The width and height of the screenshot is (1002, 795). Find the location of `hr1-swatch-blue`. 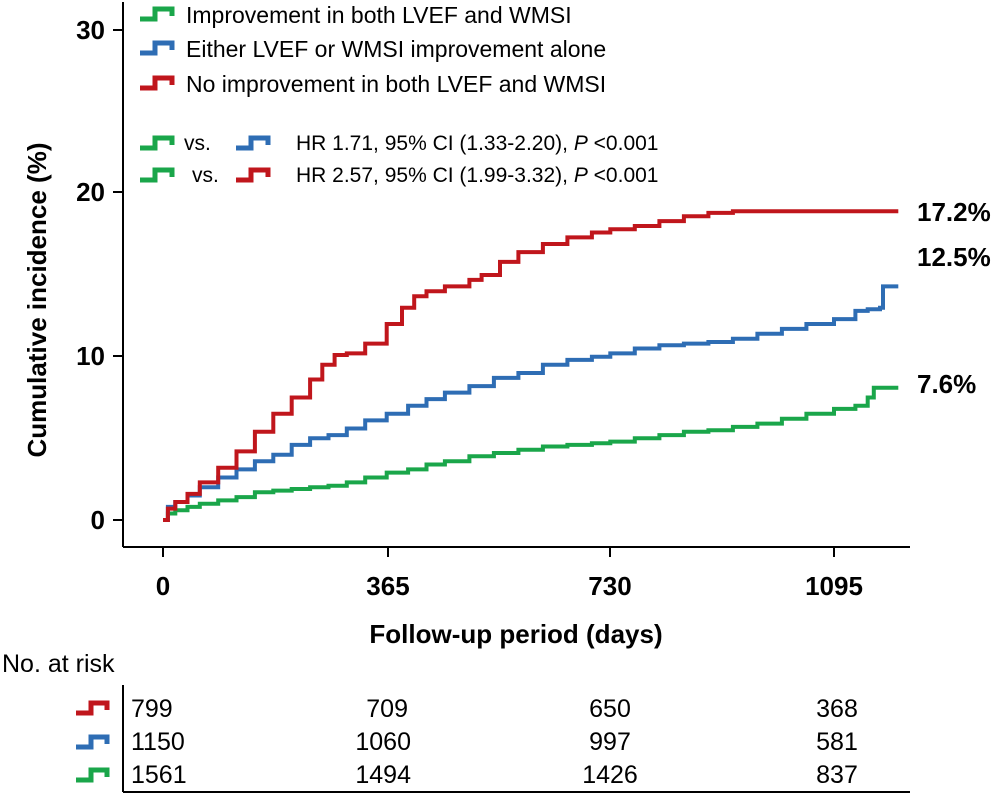

hr1-swatch-blue is located at coordinates (253, 143).